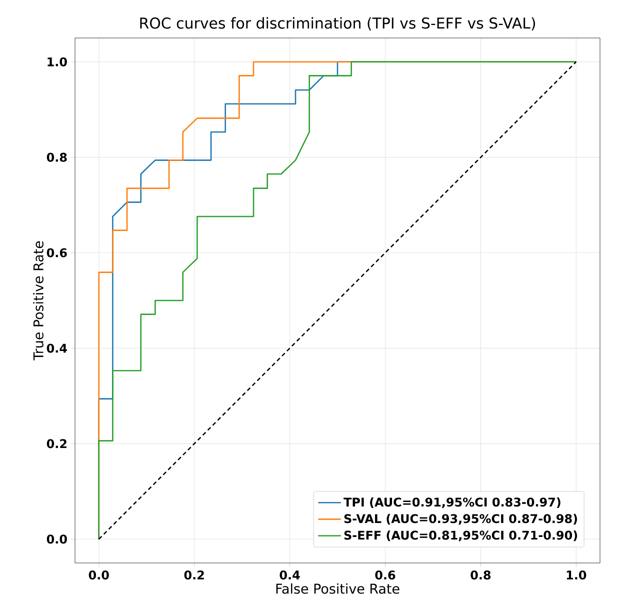 This screenshot has width=622, height=607. Describe the element at coordinates (56, 443) in the screenshot. I see `y-tick-label: 0.2` at that location.